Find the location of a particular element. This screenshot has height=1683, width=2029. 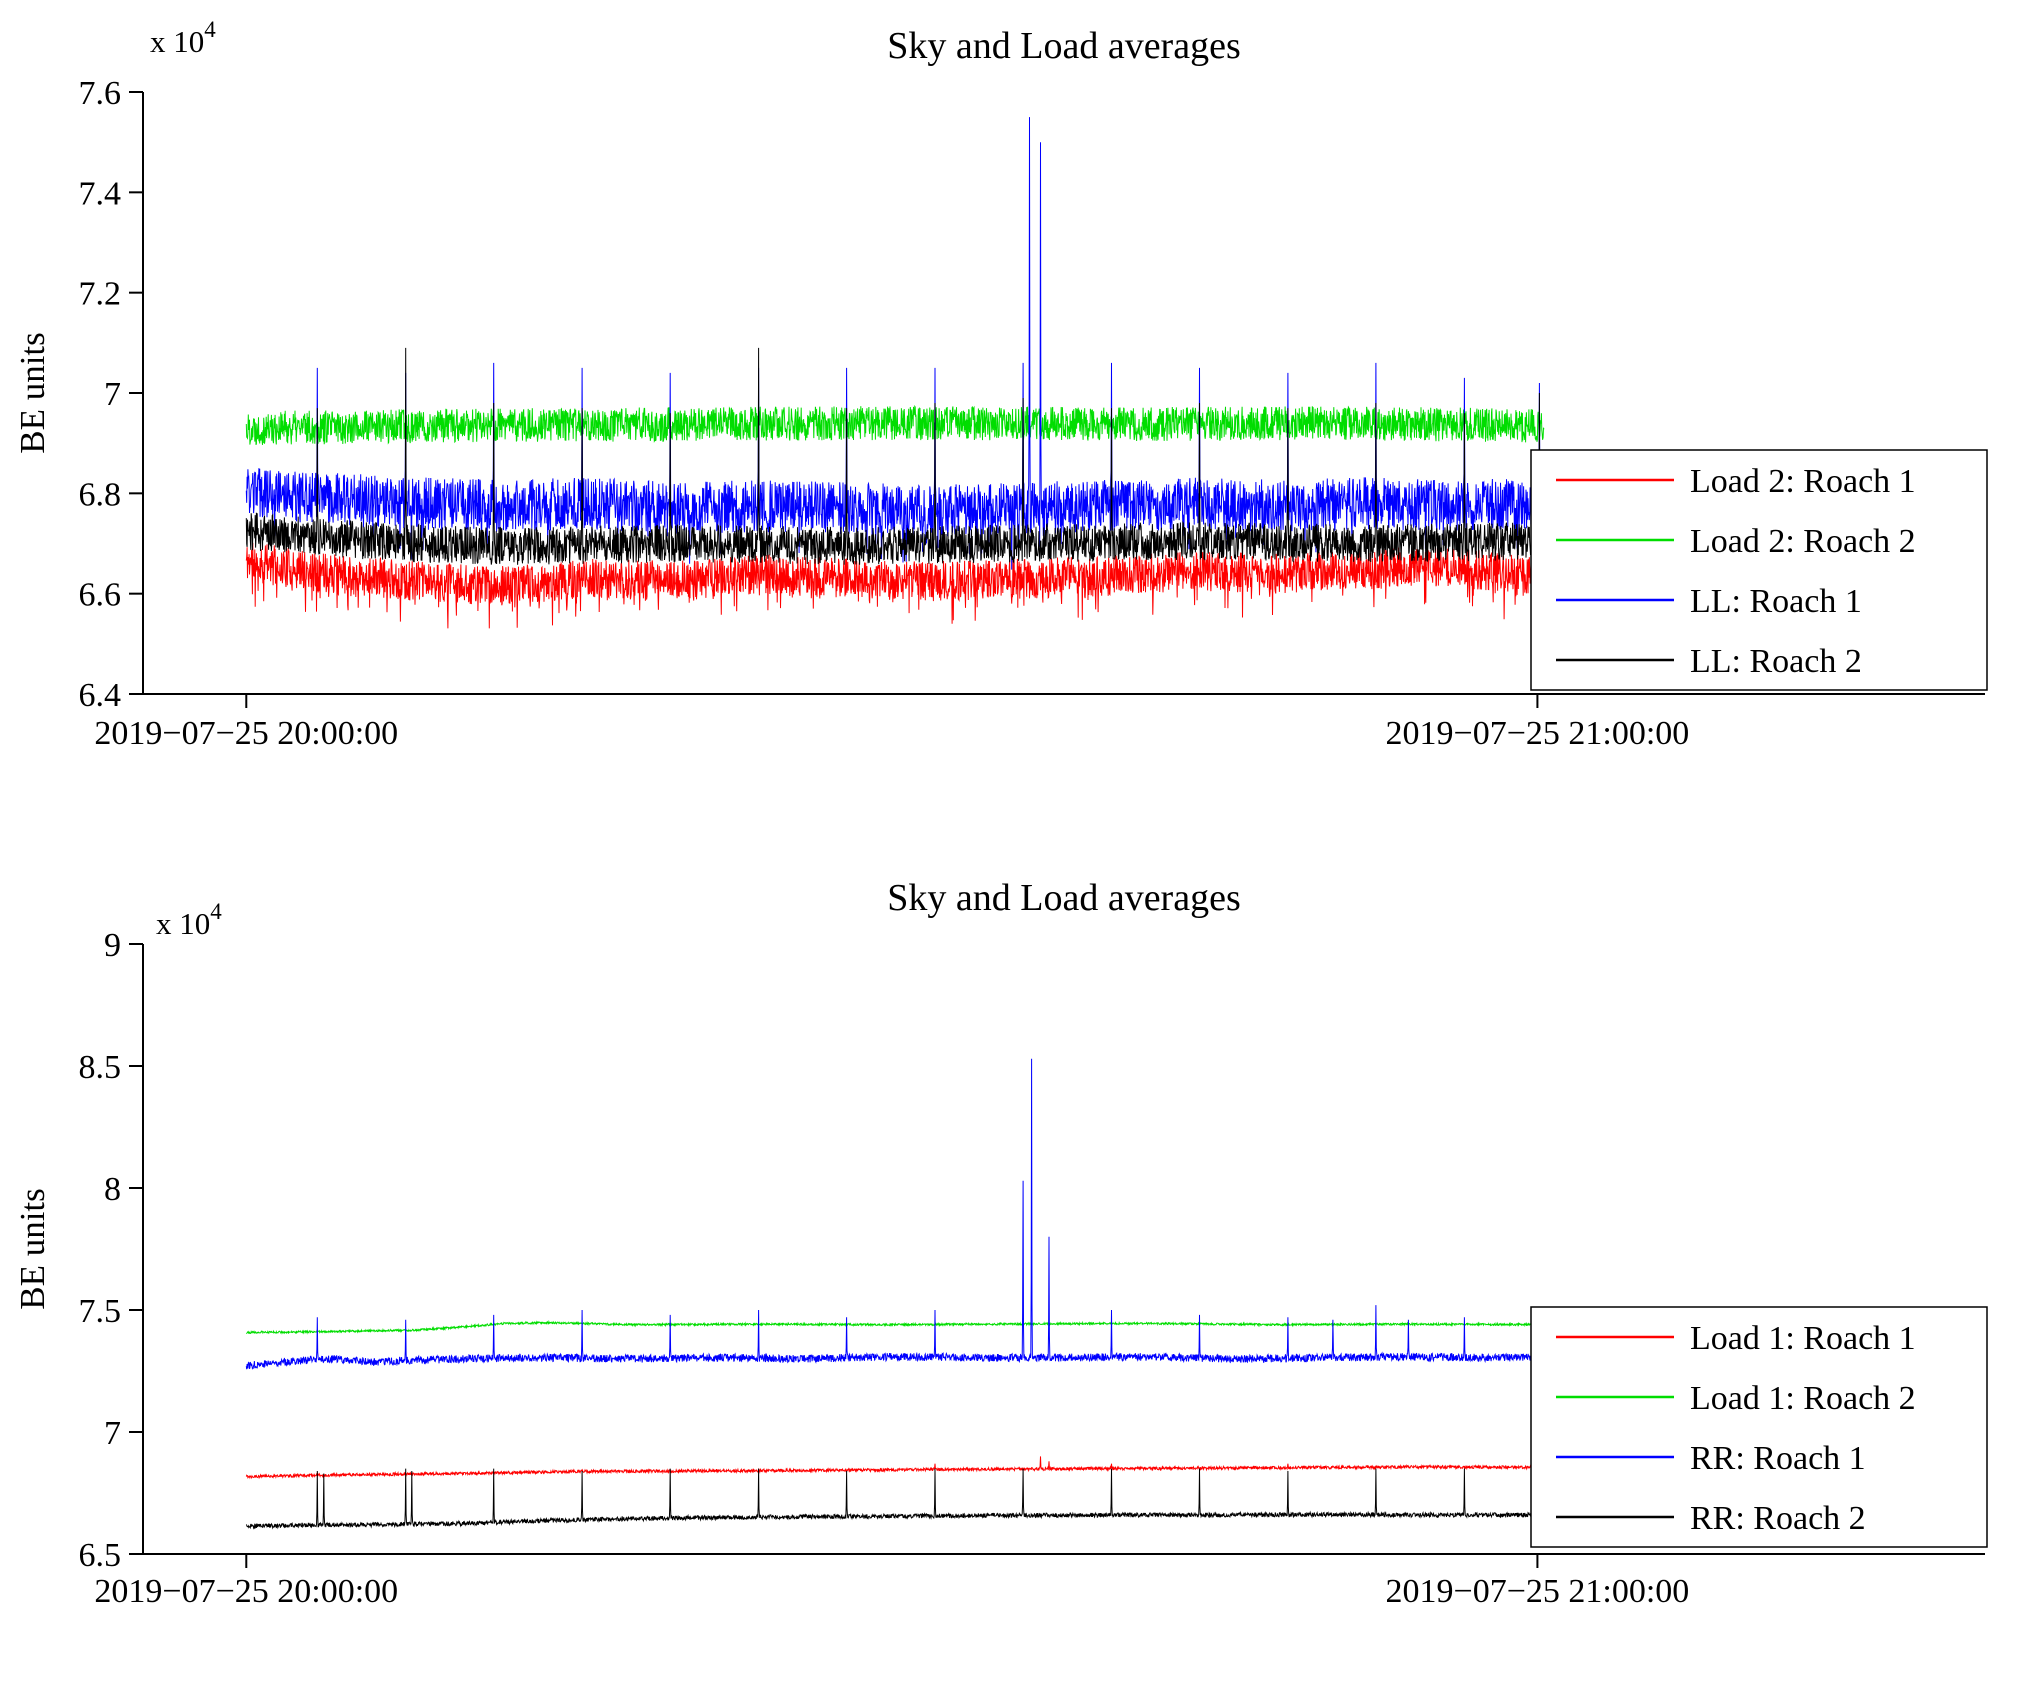

y-tick-label: 6.5 is located at coordinates (100, 1555).